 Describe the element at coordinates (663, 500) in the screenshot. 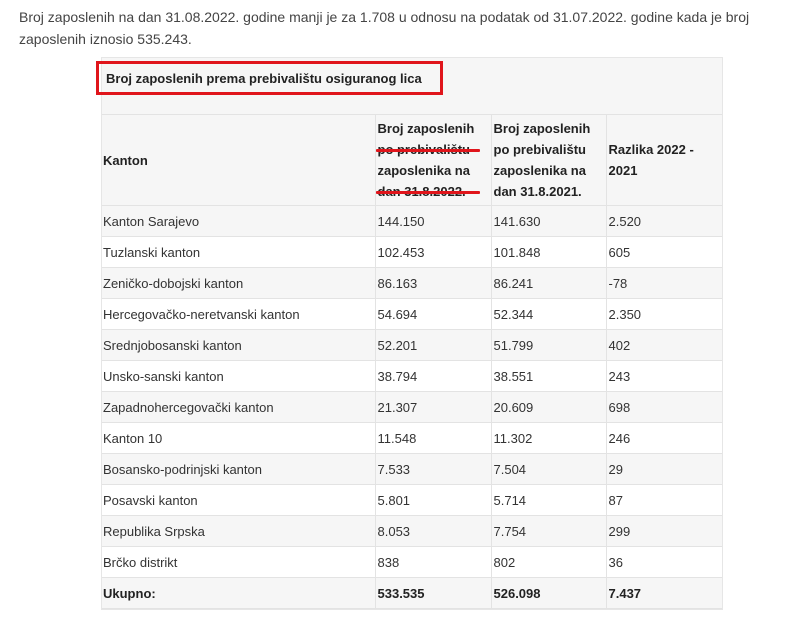

I see `cell-razlika: 87` at that location.